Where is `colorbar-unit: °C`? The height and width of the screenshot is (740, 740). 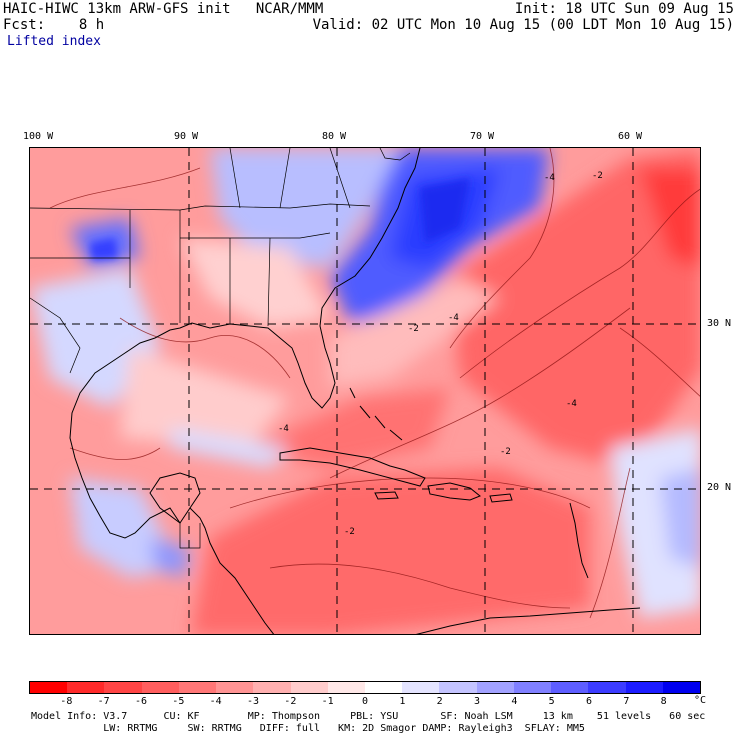 colorbar-unit: °C is located at coordinates (700, 700).